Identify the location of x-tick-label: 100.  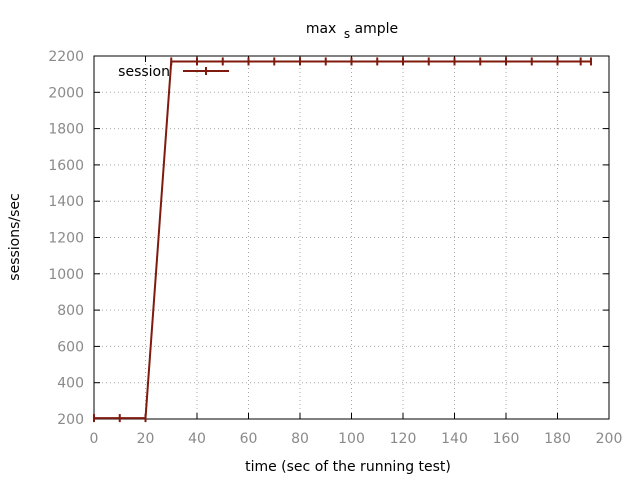
(351, 439).